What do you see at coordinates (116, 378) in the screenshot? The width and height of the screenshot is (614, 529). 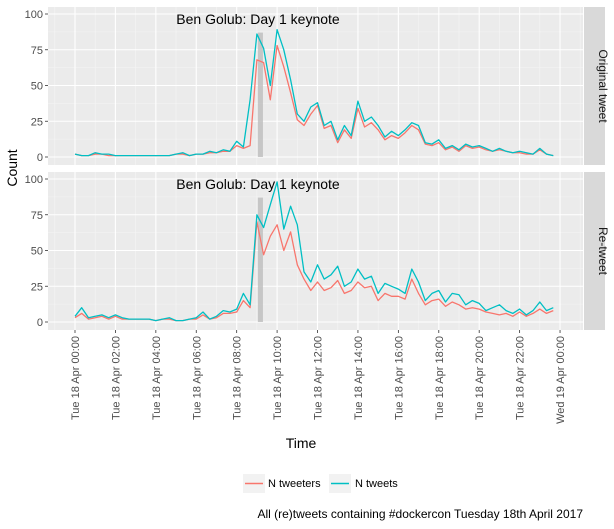 I see `x-tick-label: Tue 18 Apr 02:00` at bounding box center [116, 378].